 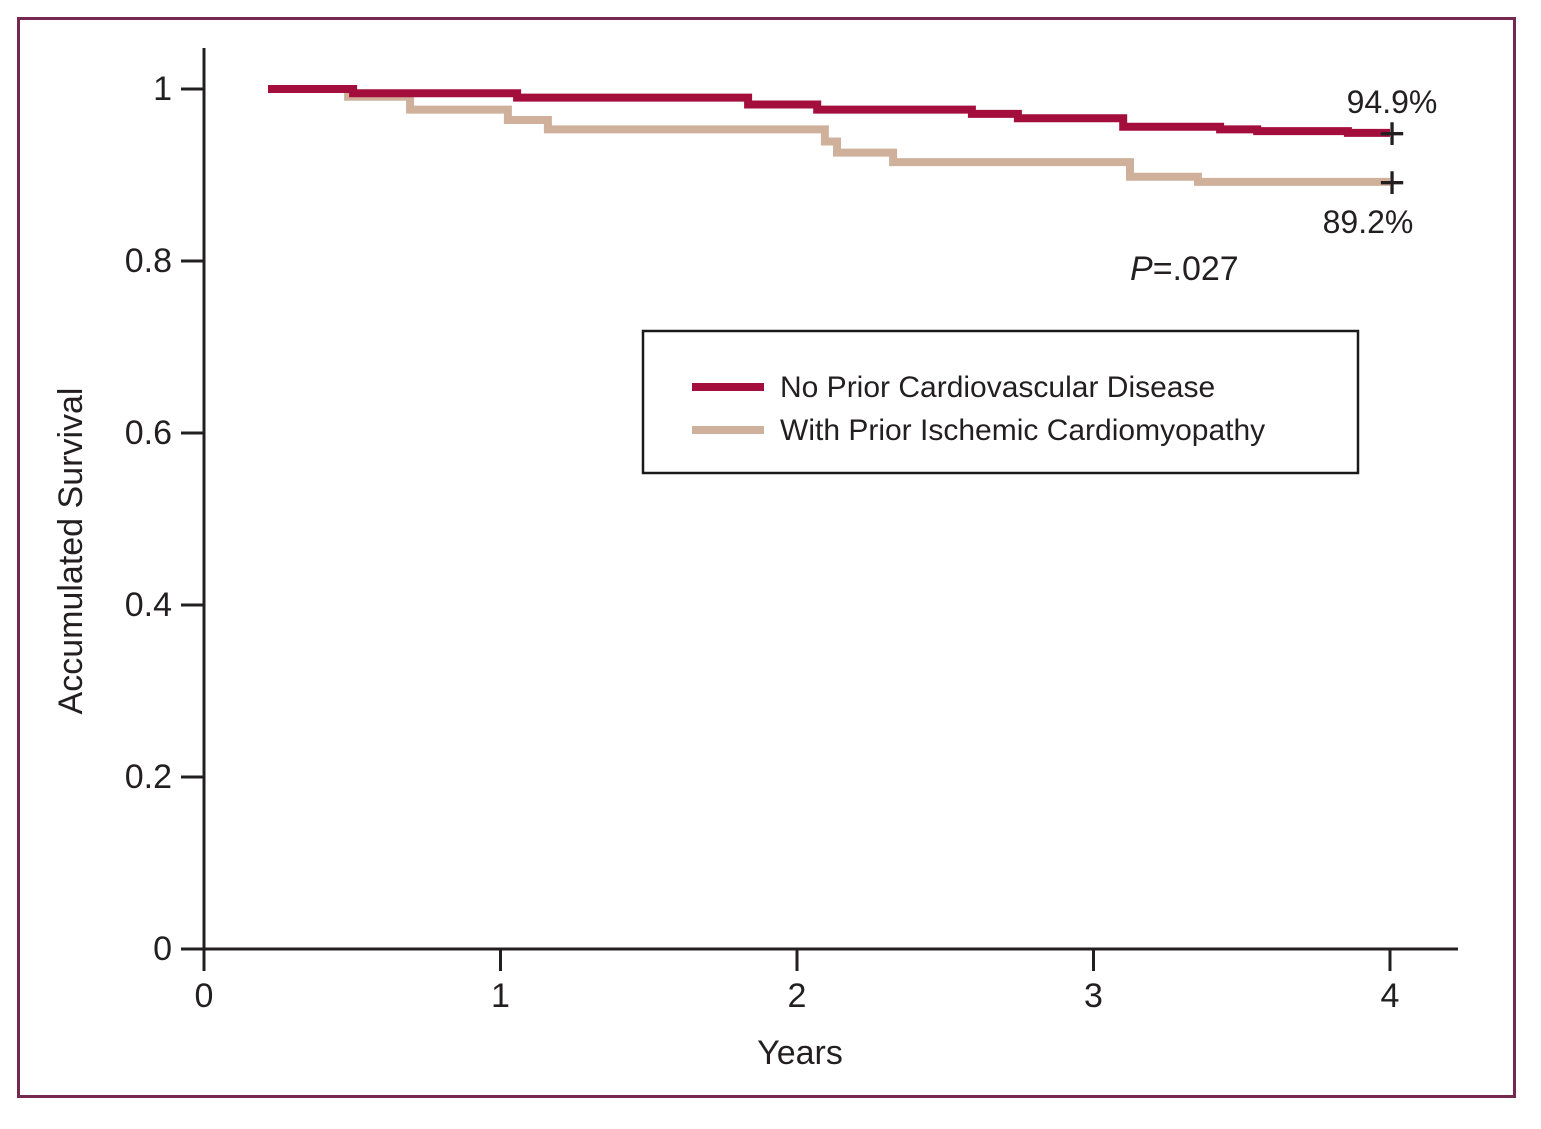 I want to click on y-tick-label-04: 0.4, so click(x=148, y=605).